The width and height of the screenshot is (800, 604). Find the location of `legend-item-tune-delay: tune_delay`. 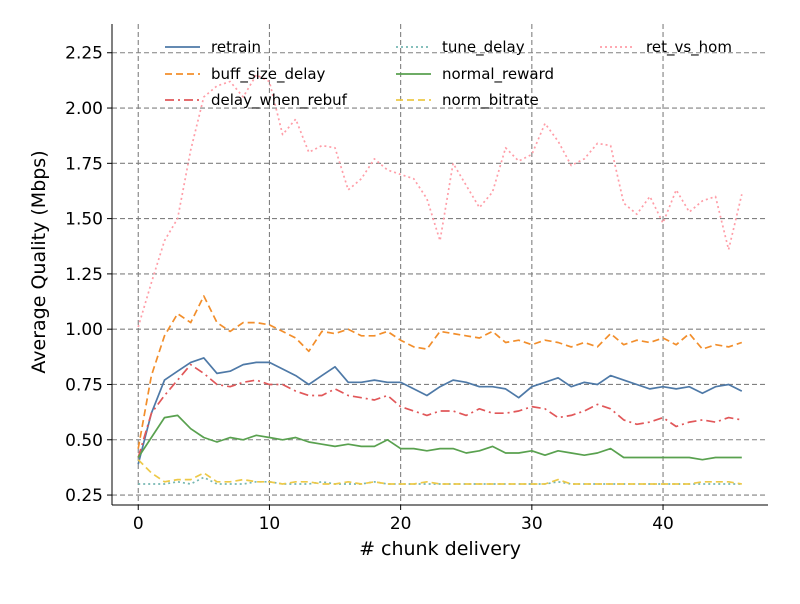

legend-item-tune-delay: tune_delay is located at coordinates (460, 47).